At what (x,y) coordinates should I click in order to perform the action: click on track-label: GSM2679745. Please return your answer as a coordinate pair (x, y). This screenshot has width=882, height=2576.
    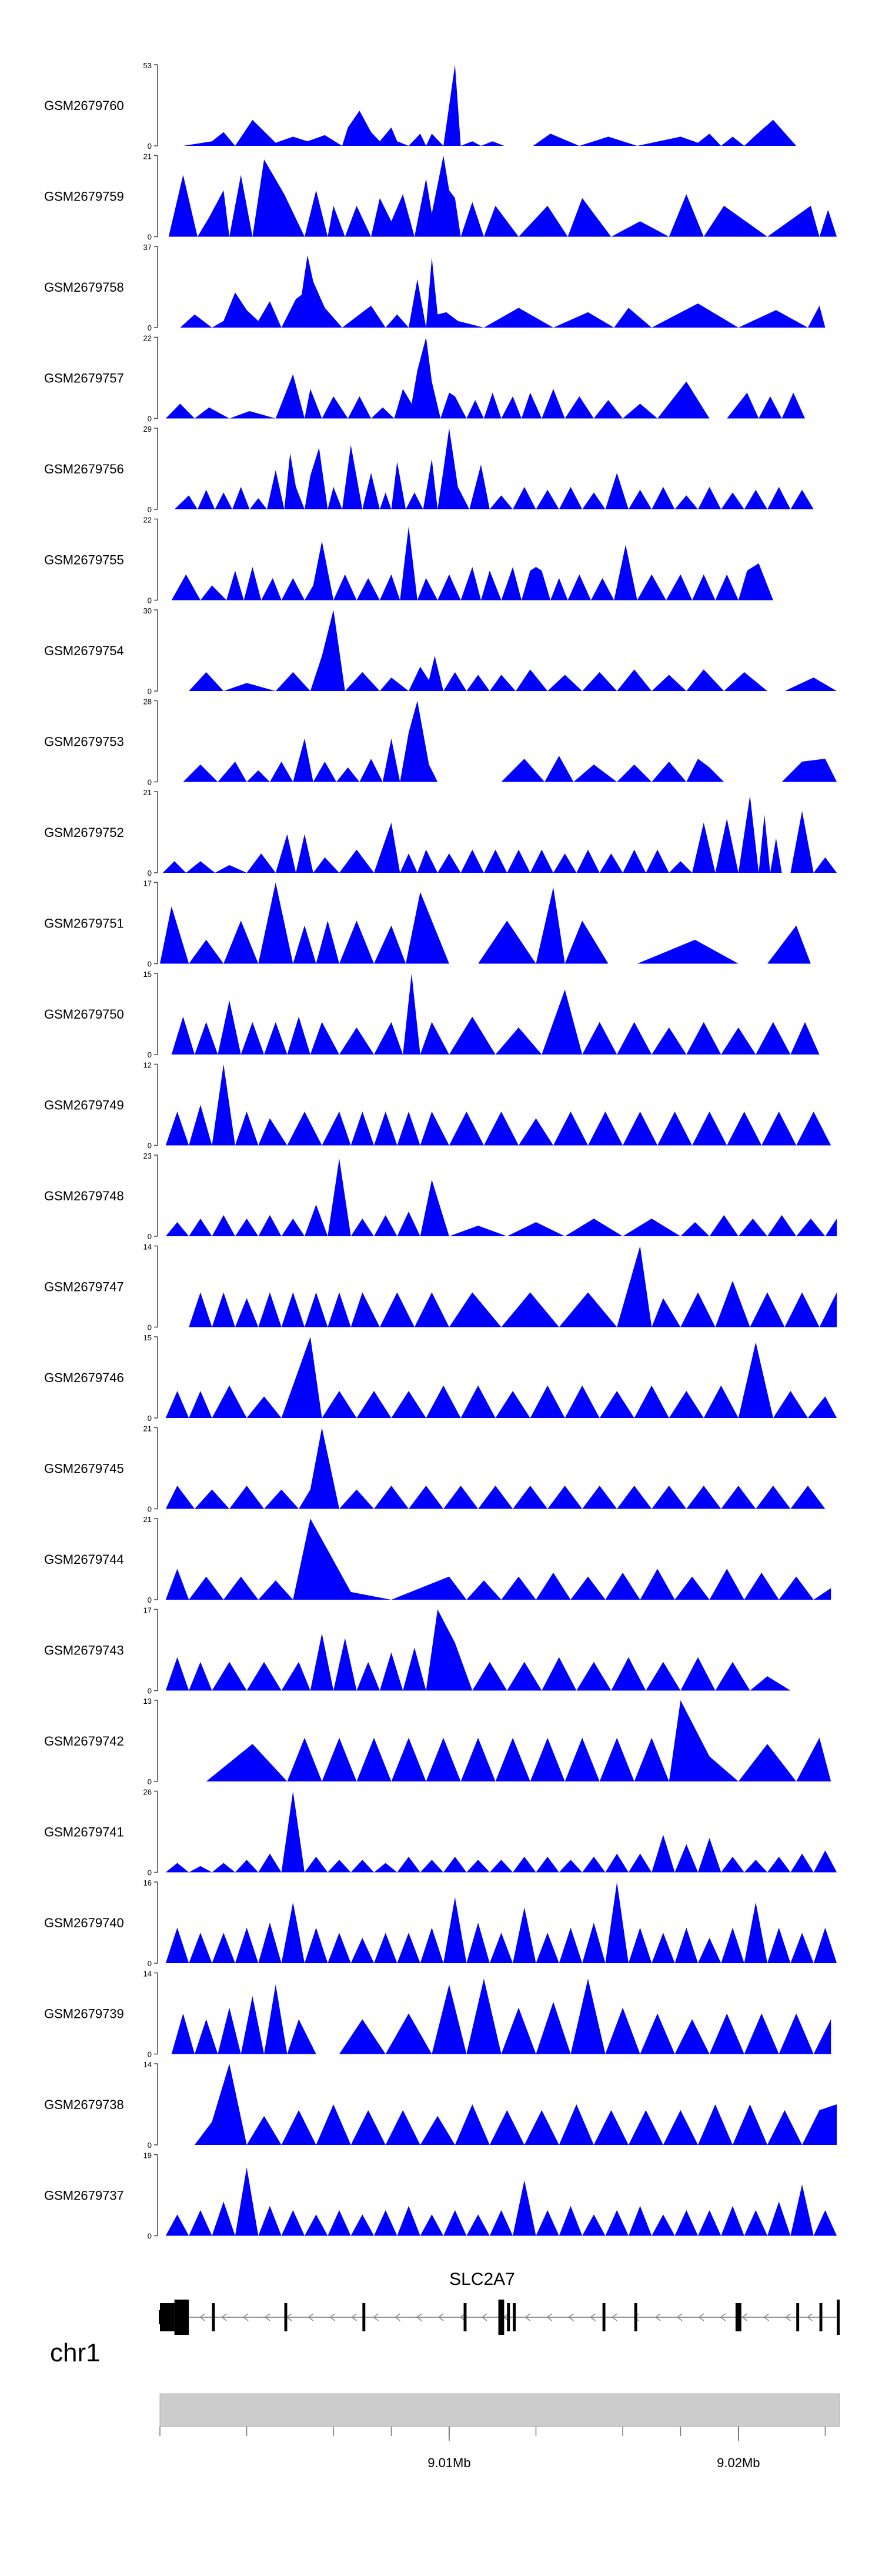
    Looking at the image, I should click on (84, 1468).